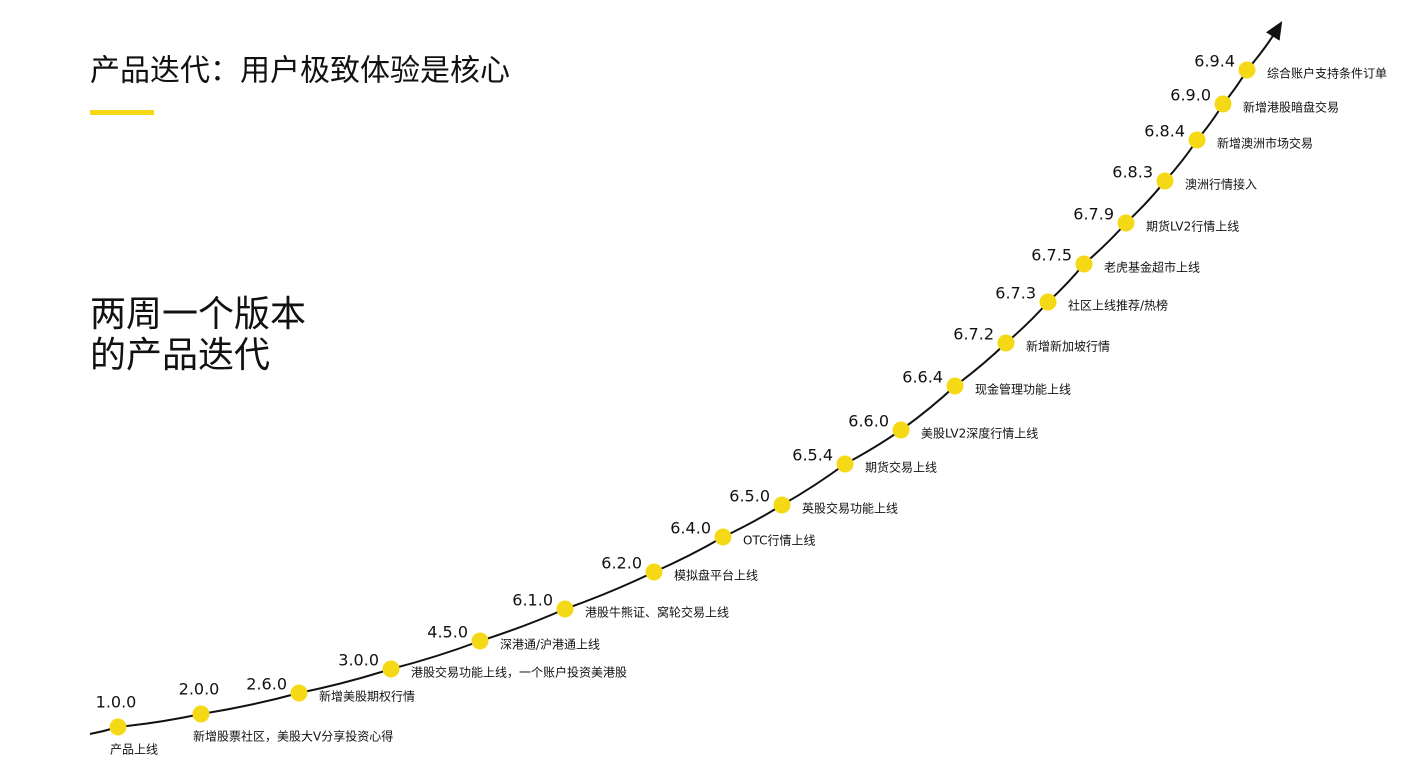  What do you see at coordinates (180, 355) in the screenshot?
I see `subtitle-line: 的产品迭代` at bounding box center [180, 355].